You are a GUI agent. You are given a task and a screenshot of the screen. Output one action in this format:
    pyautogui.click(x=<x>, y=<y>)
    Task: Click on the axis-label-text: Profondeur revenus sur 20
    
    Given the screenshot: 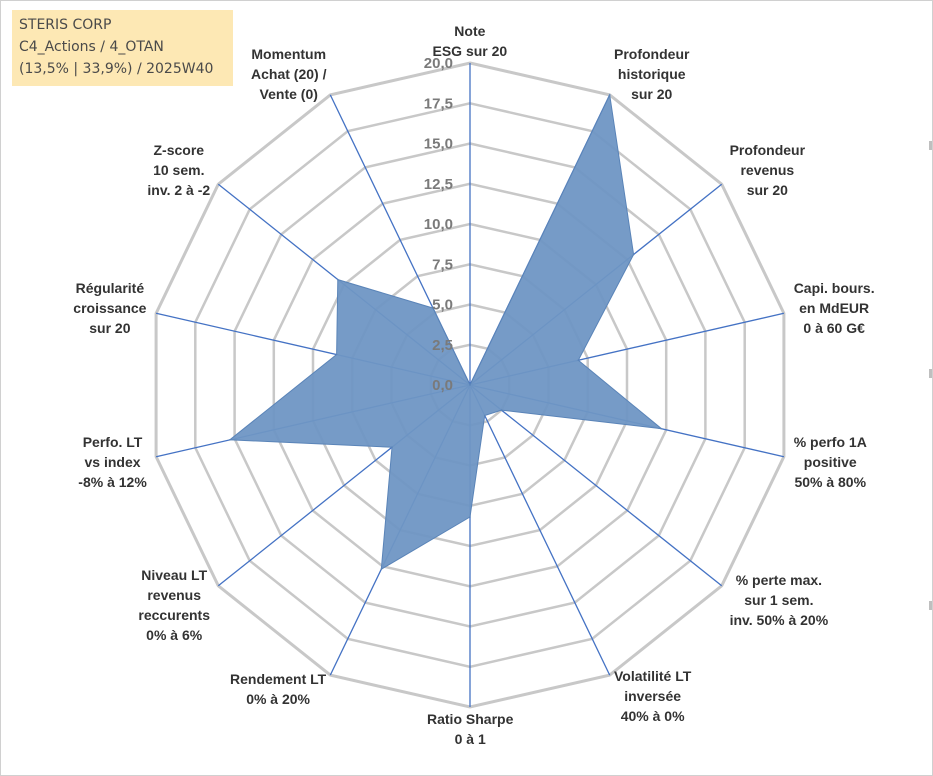 What is the action you would take?
    pyautogui.click(x=767, y=170)
    